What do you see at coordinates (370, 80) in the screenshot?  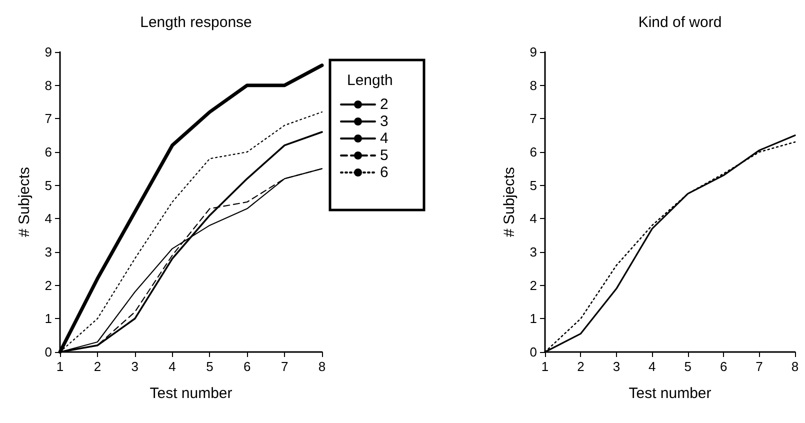 I see `legend-title: Length` at bounding box center [370, 80].